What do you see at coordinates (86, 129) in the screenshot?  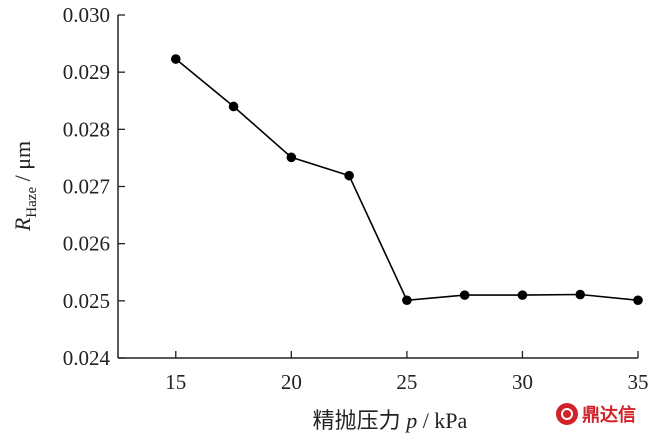 I see `y-tick-label: 0.028` at bounding box center [86, 129].